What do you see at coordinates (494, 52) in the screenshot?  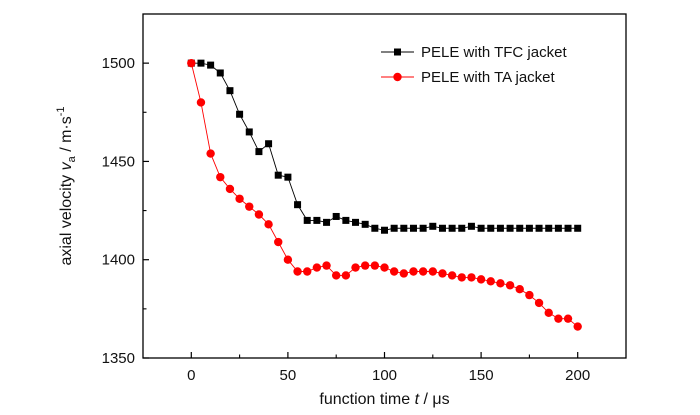 I see `legend-label: PELE with TFC jacket` at bounding box center [494, 52].